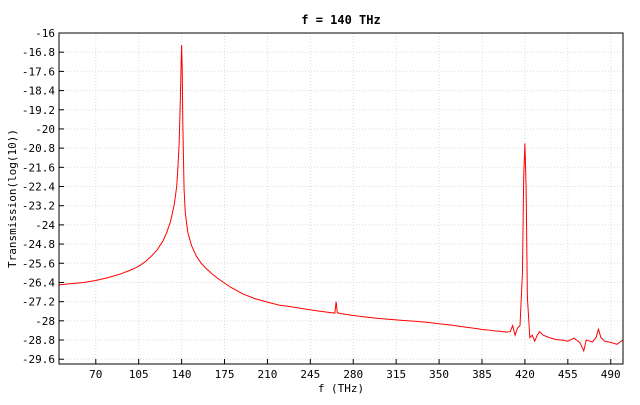 The width and height of the screenshot is (640, 405). Describe the element at coordinates (525, 374) in the screenshot. I see `x-tick-label: 420` at that location.